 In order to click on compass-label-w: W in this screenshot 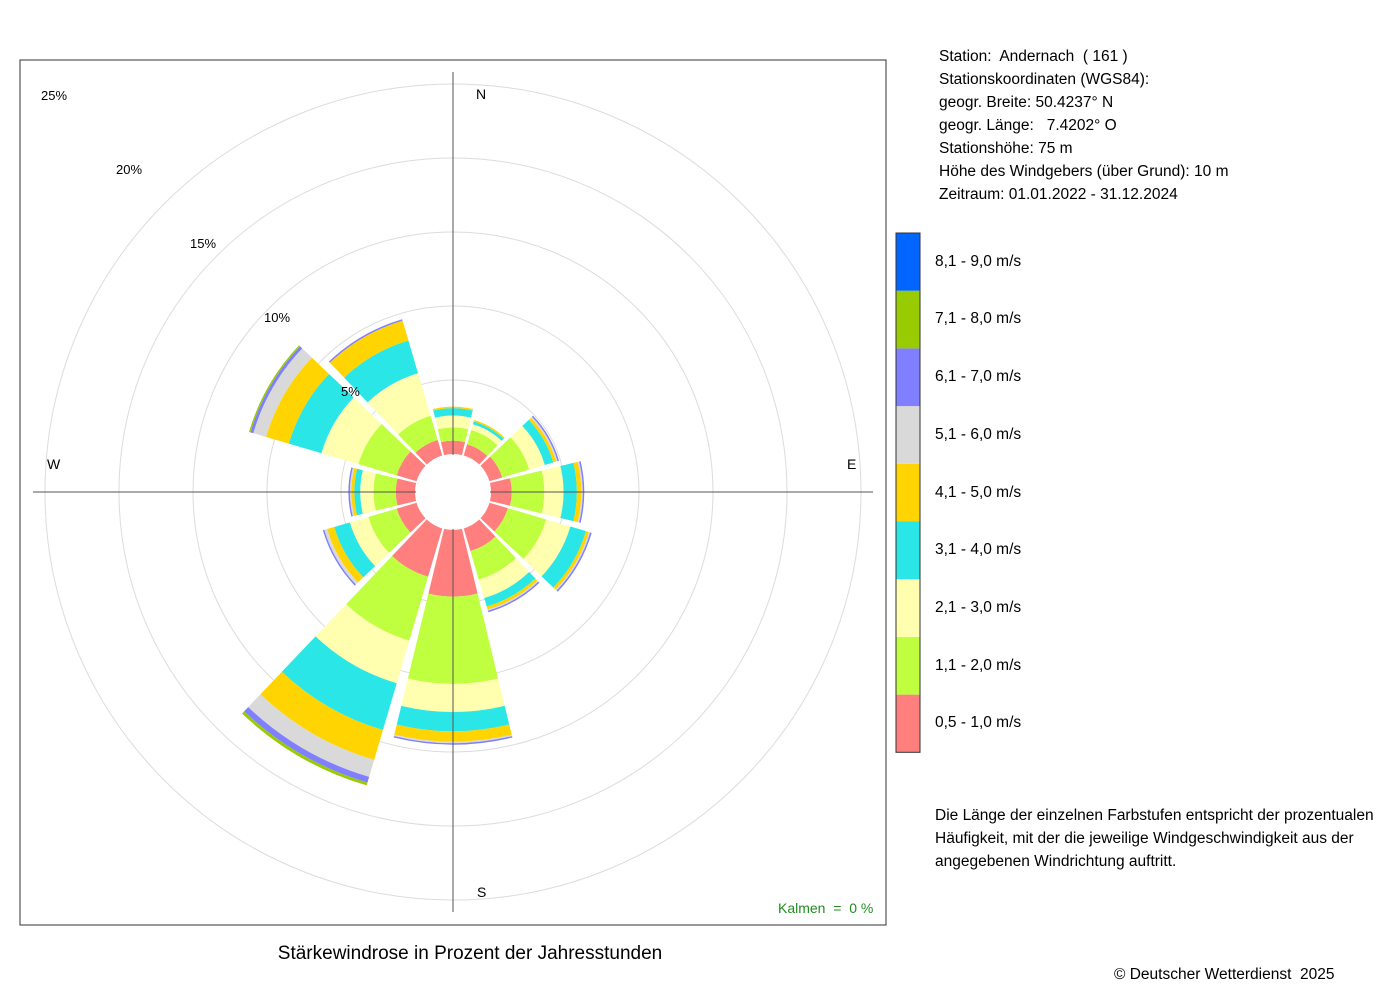, I will do `click(54, 464)`.